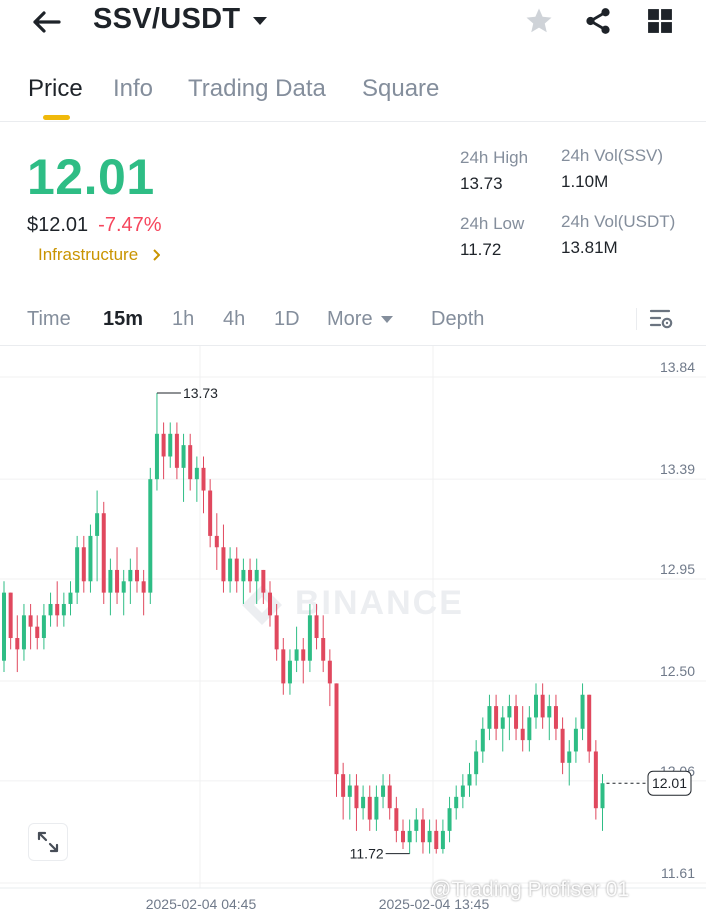 This screenshot has height=916, width=706. Describe the element at coordinates (180, 19) in the screenshot. I see `pair-selector: SSV/USDT` at that location.